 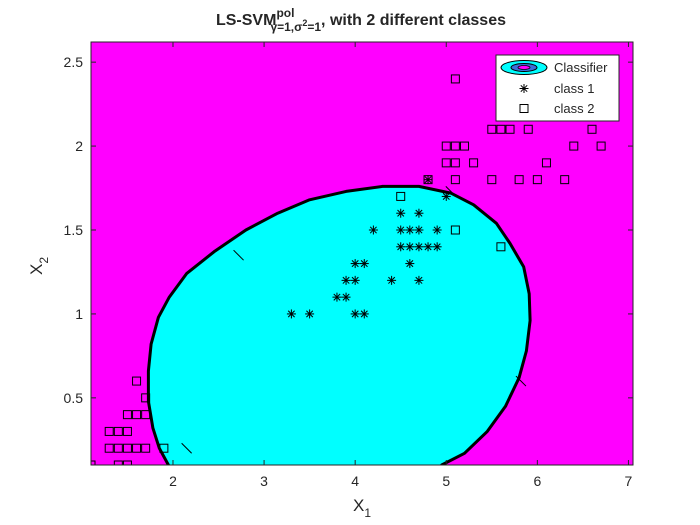 What do you see at coordinates (537, 481) in the screenshot?
I see `x-tick-label: 6` at bounding box center [537, 481].